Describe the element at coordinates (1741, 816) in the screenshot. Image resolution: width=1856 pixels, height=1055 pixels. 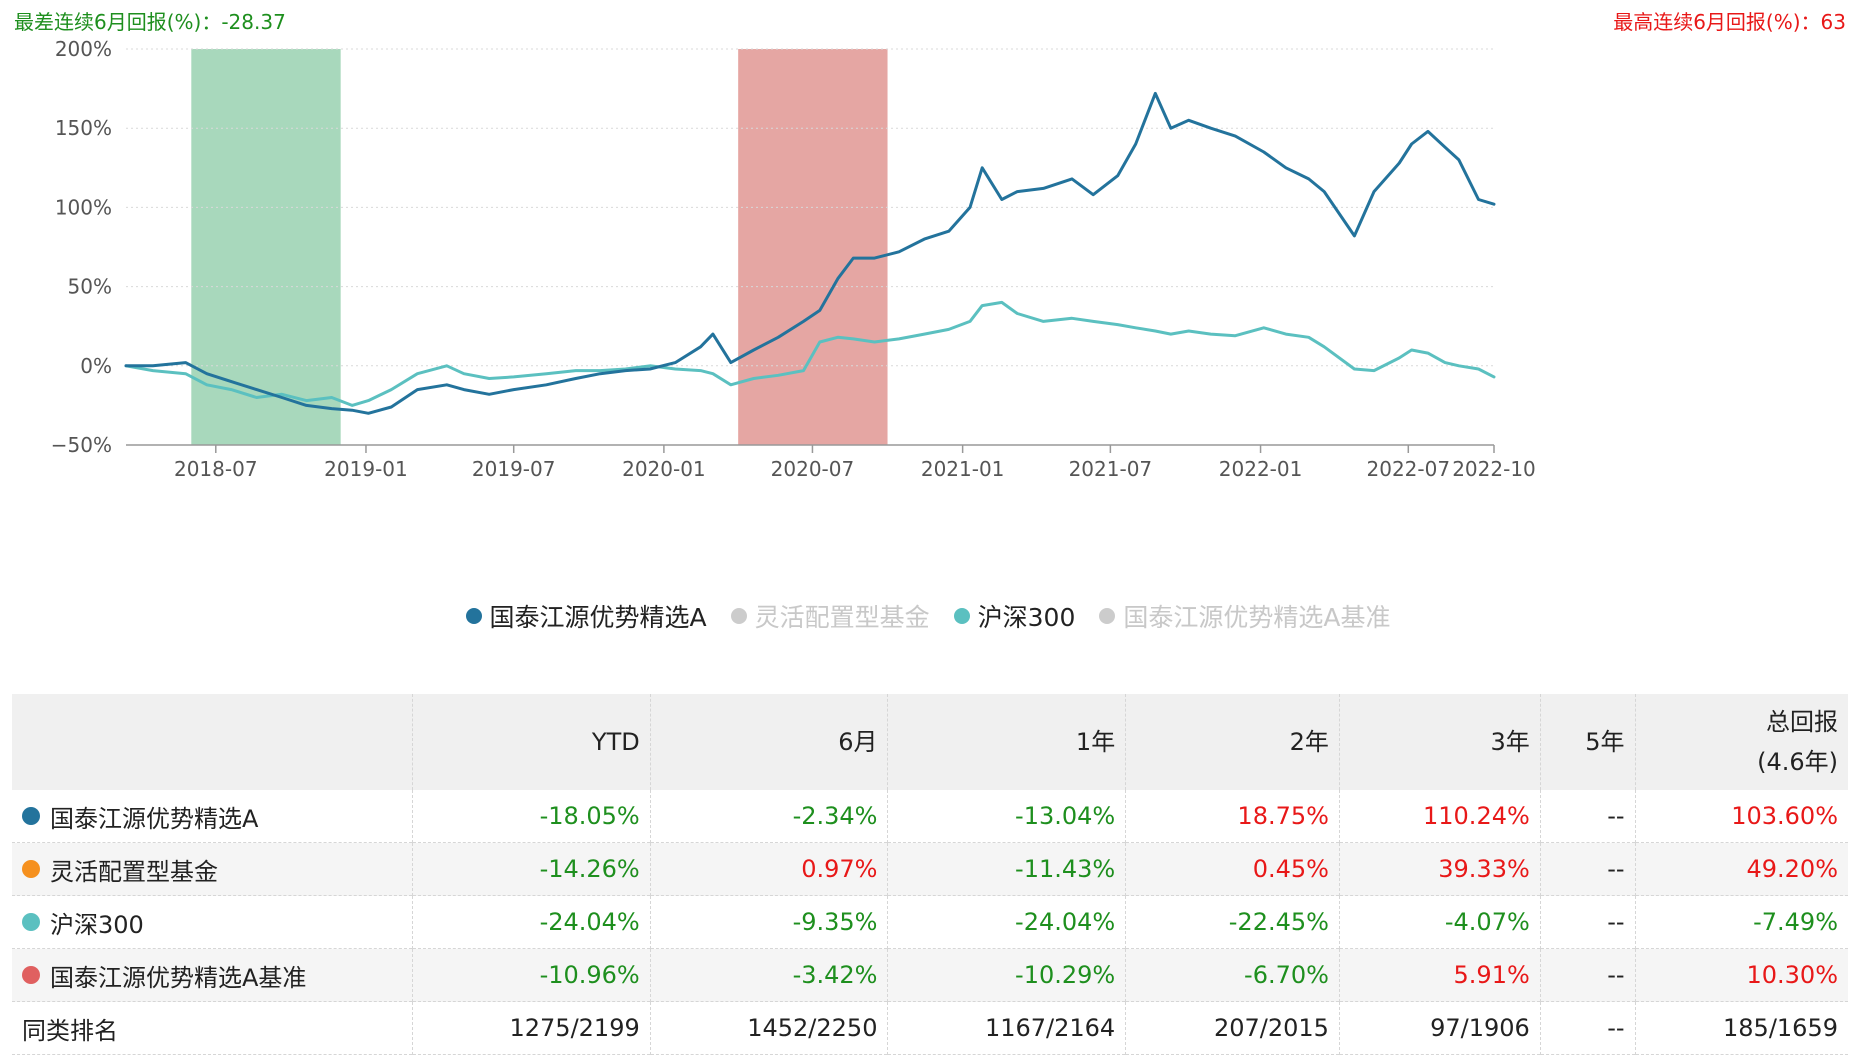
I see `return-cell: 103.60%` at that location.